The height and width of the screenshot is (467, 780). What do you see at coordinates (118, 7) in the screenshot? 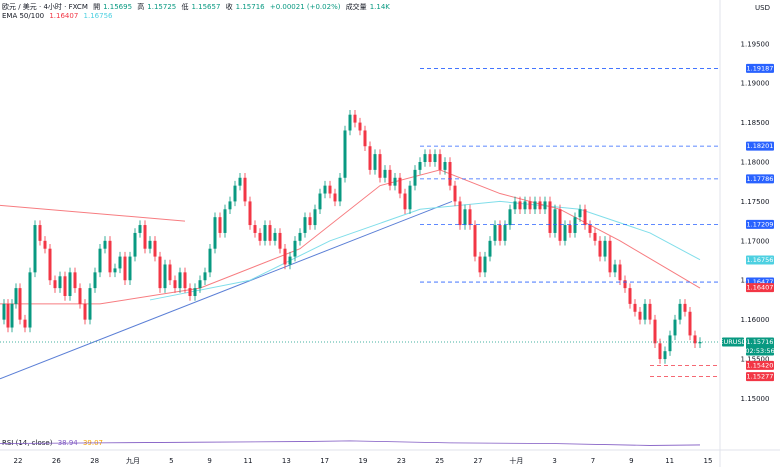
I see `open-value: 1.15695` at bounding box center [118, 7].